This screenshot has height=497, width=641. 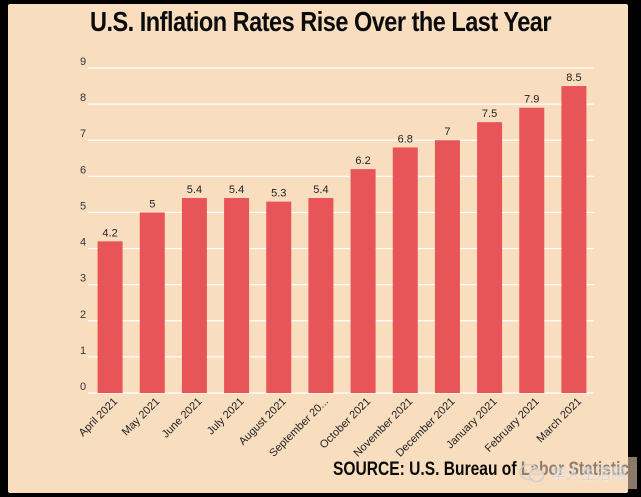 What do you see at coordinates (531, 100) in the screenshot?
I see `data-label: 7.9` at bounding box center [531, 100].